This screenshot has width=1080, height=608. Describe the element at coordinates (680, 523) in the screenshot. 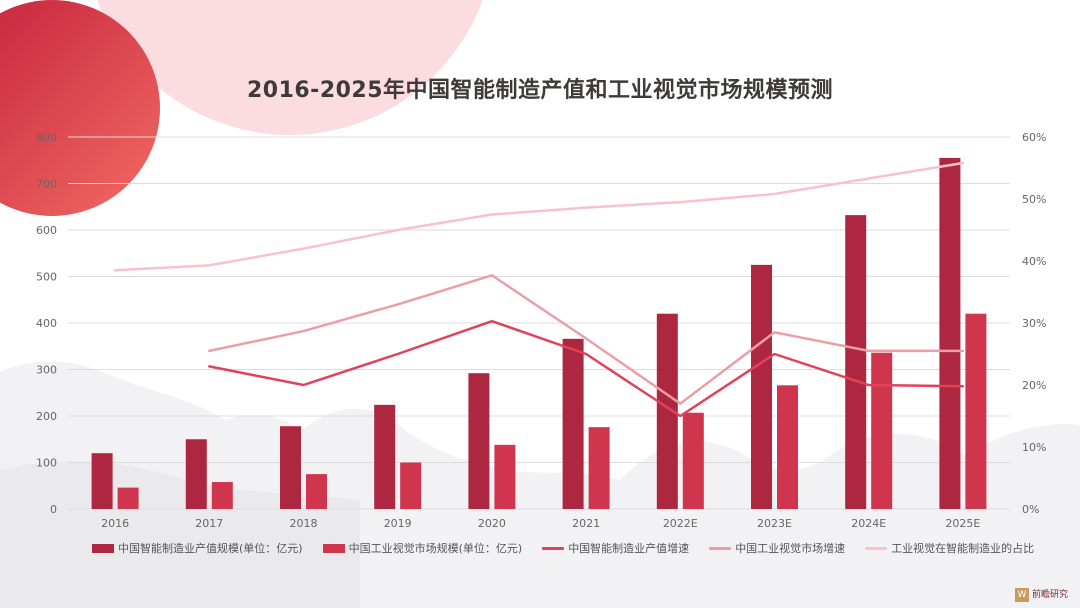

I see `x-tick-label: 2022E` at that location.